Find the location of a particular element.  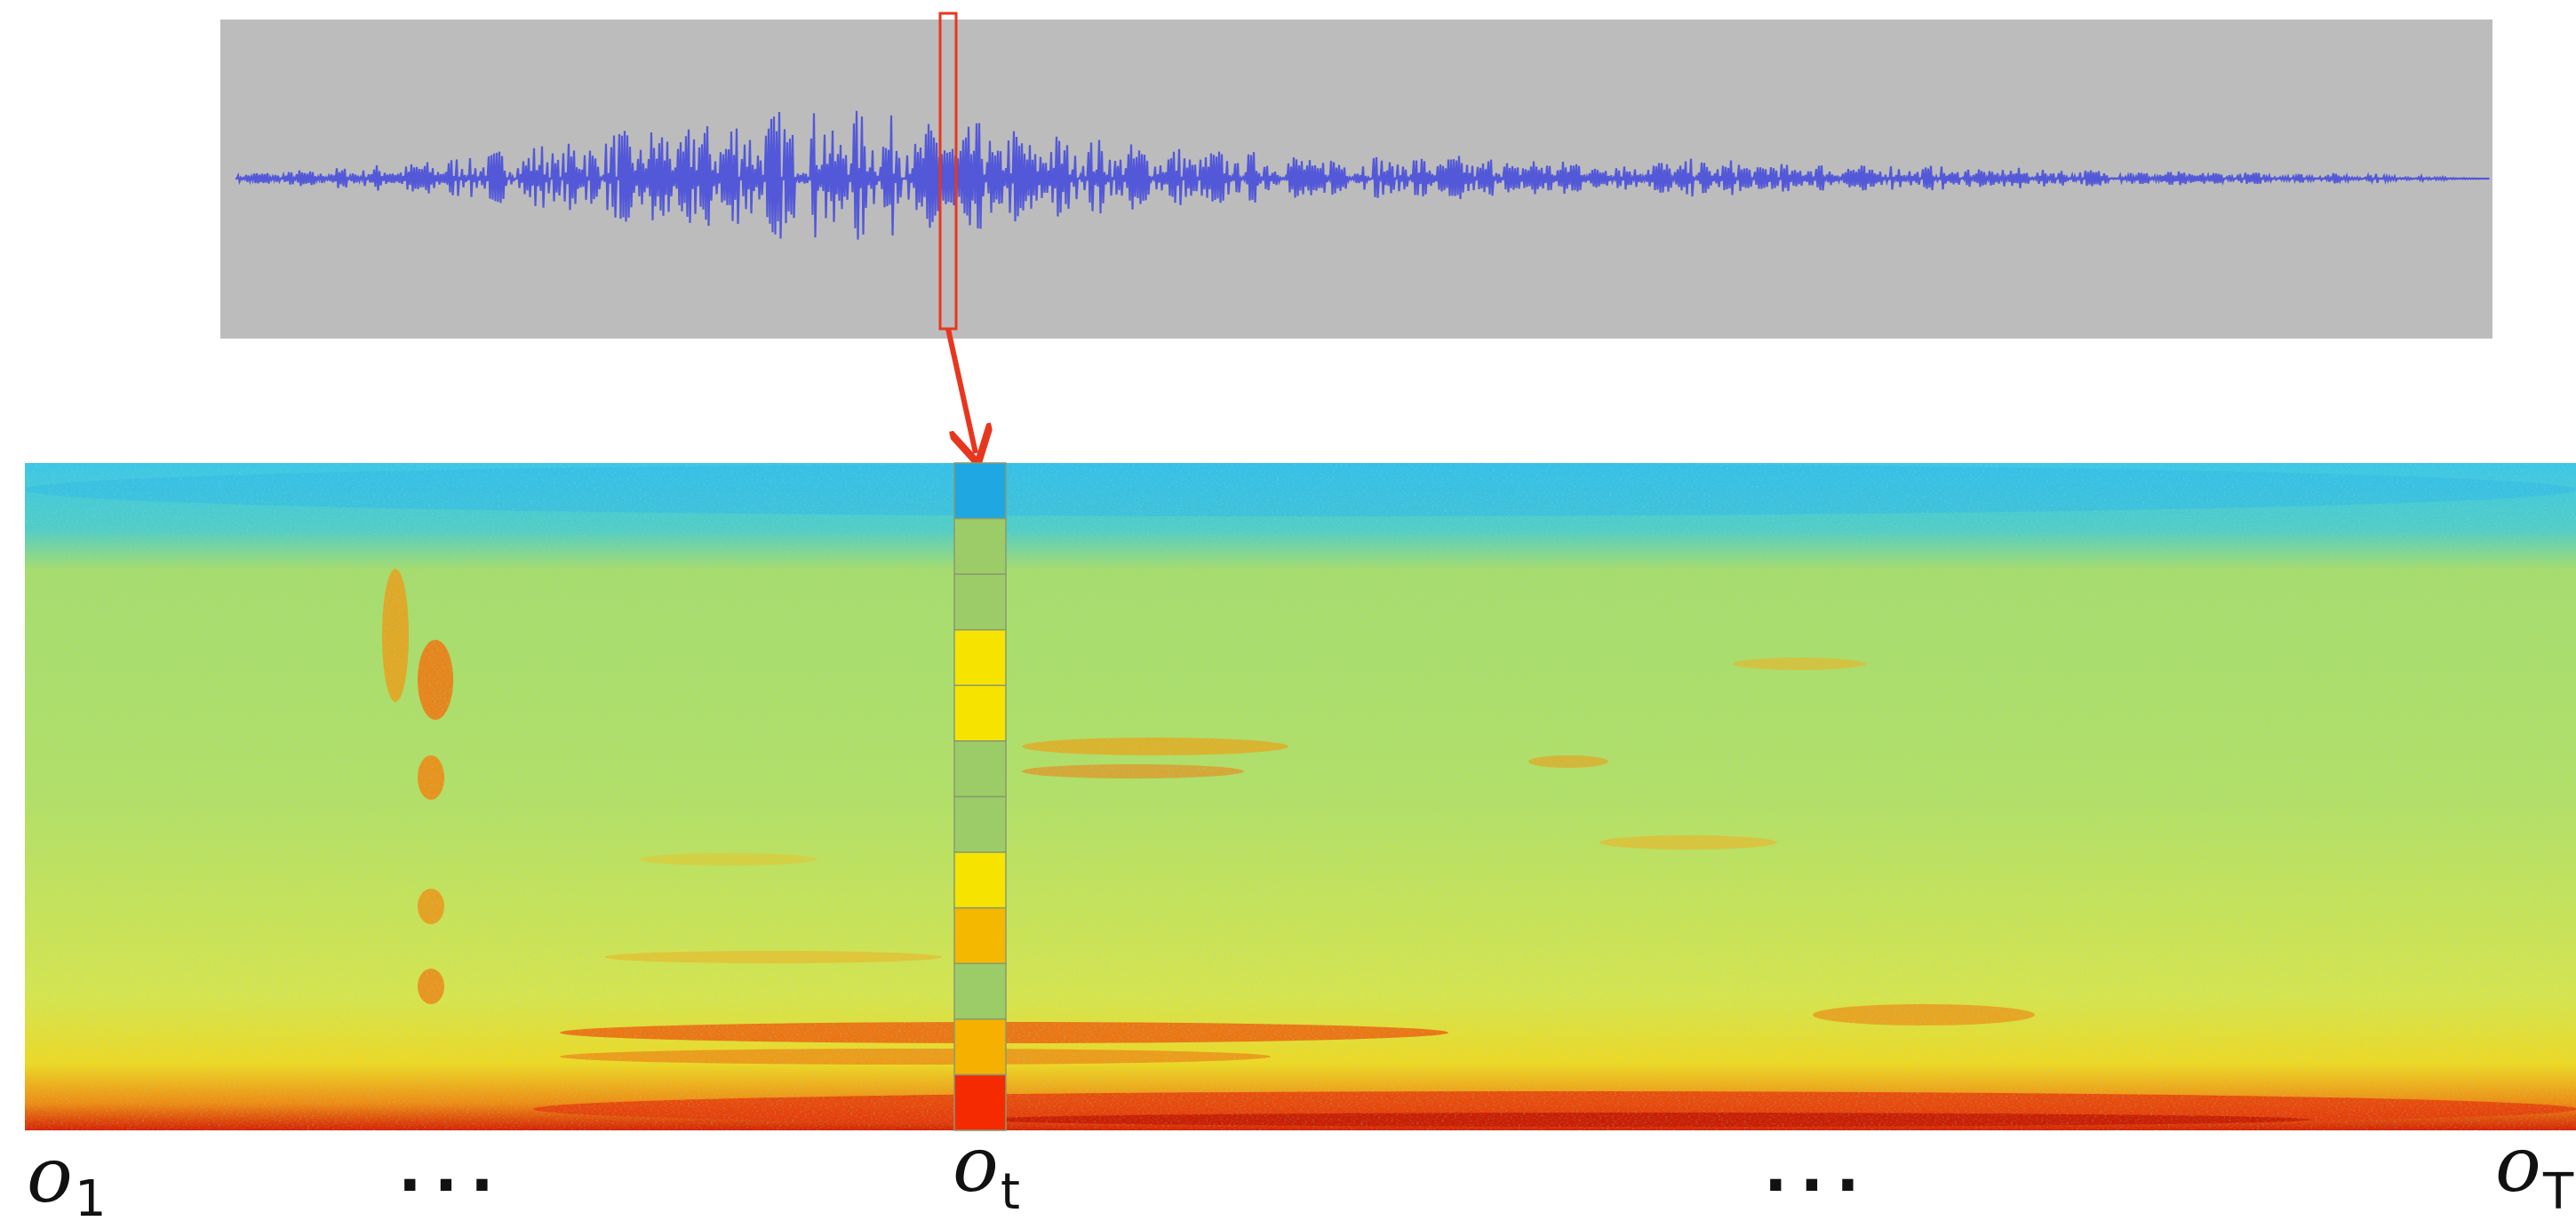

arrow is located at coordinates (960, 390).